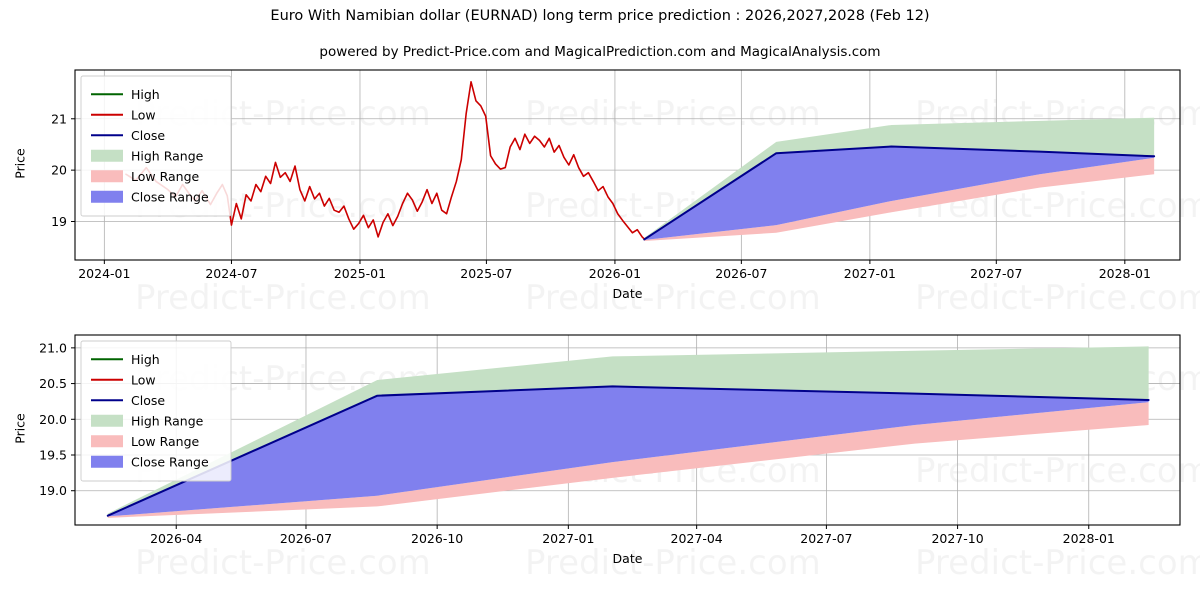  I want to click on y-tick-label: 20, so click(59, 170).